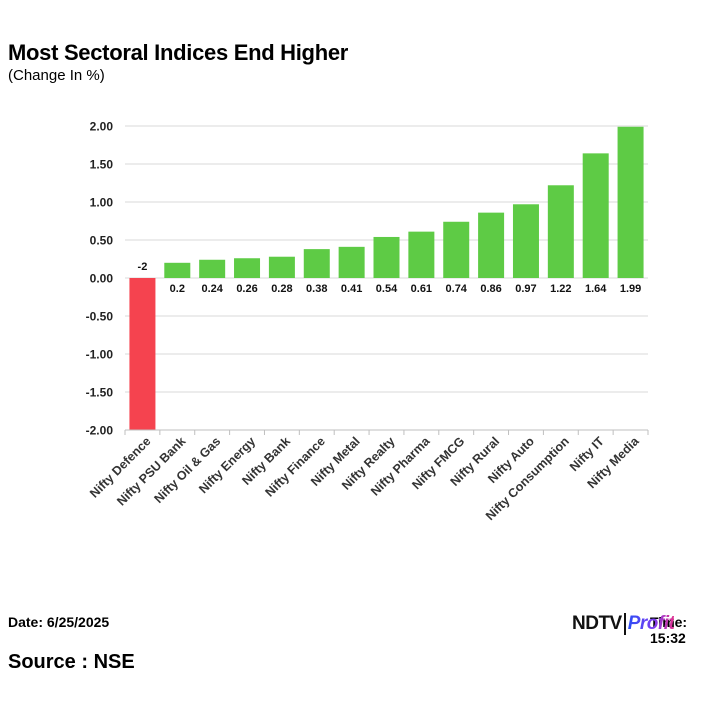 The height and width of the screenshot is (720, 720). I want to click on footer-source: Source : NSE, so click(71, 662).